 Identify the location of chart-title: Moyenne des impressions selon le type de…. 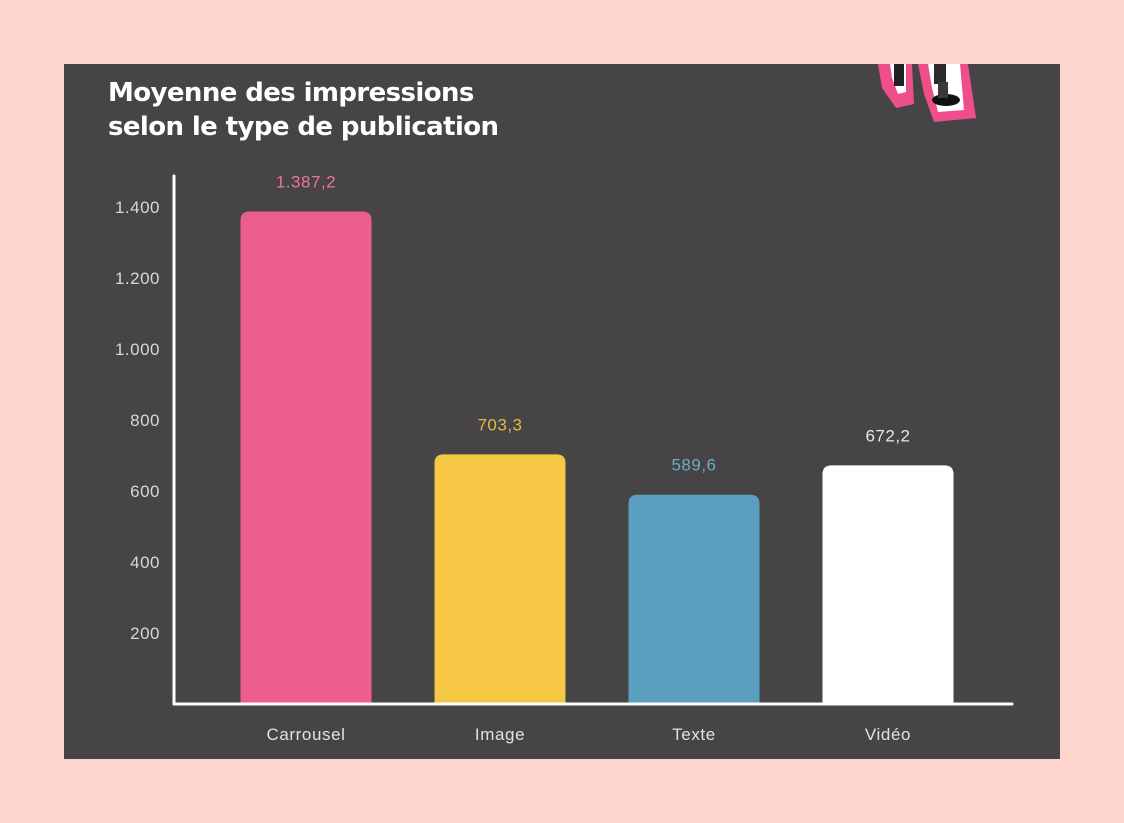
(303, 110).